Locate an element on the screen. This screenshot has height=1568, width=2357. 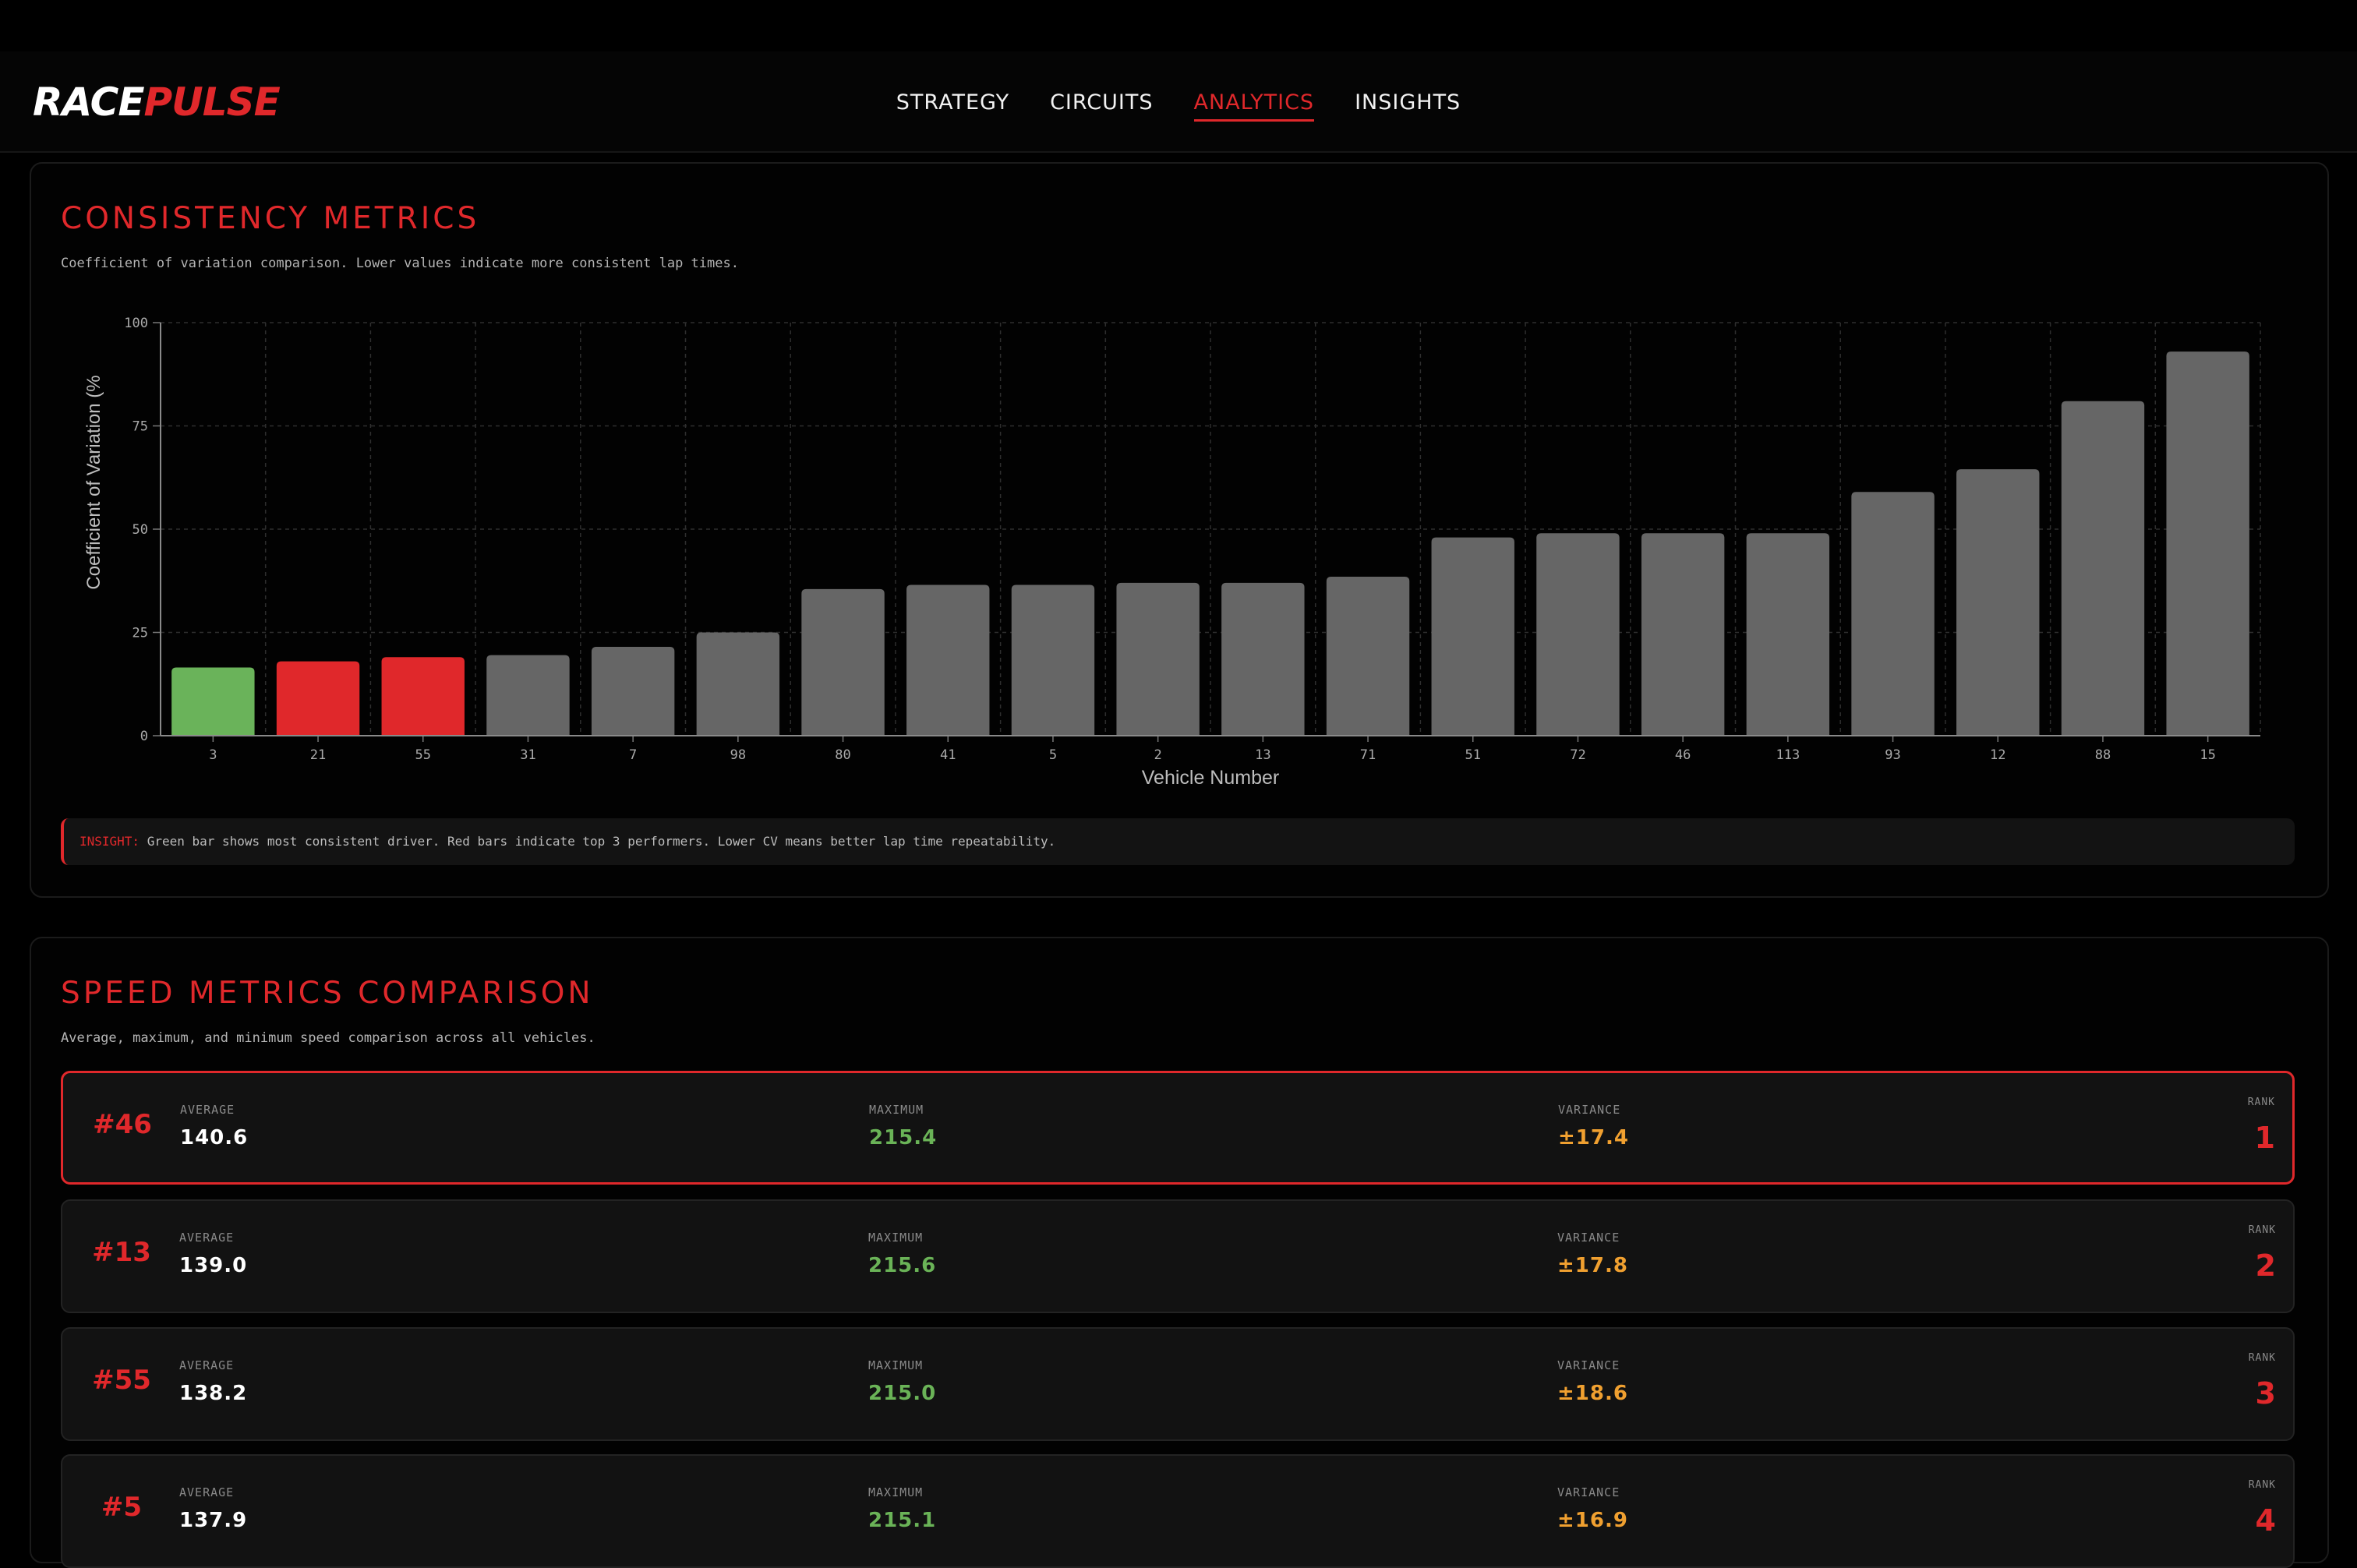
y-tick-label: 50 is located at coordinates (140, 530).